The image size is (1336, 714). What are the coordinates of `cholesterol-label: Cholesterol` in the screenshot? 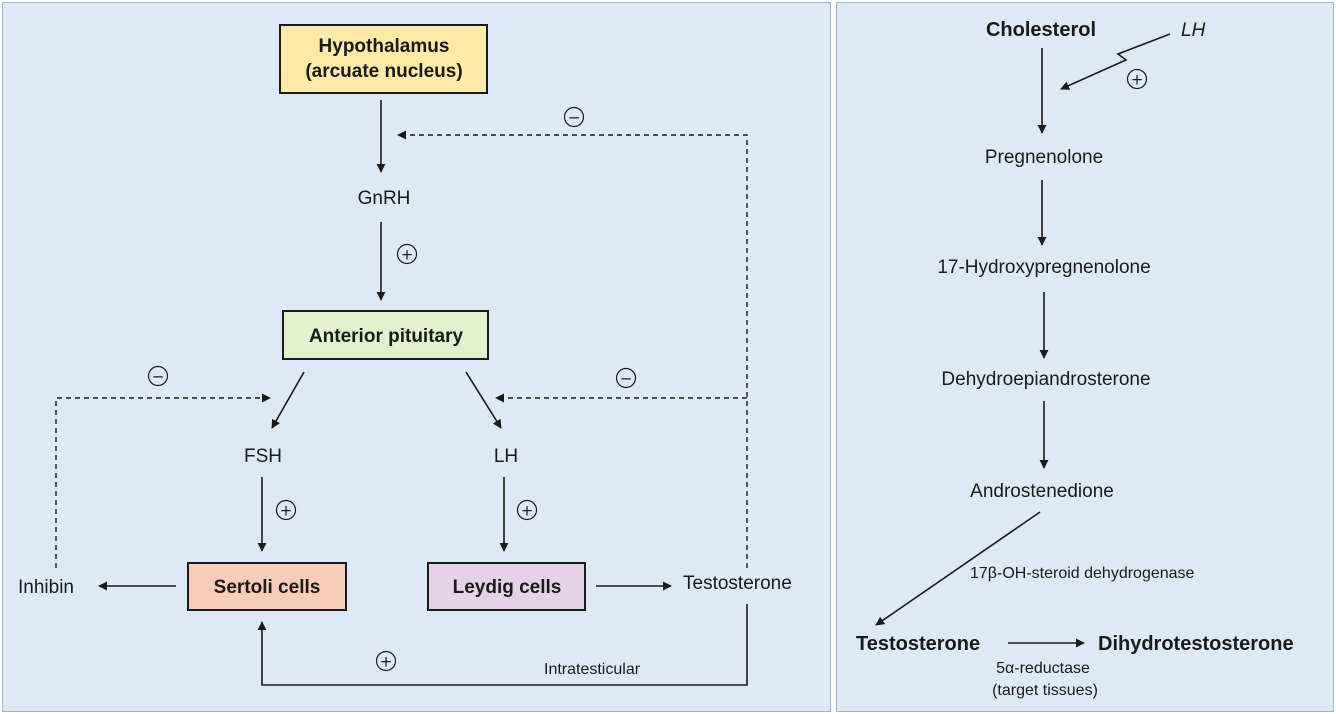 It's located at (1041, 30).